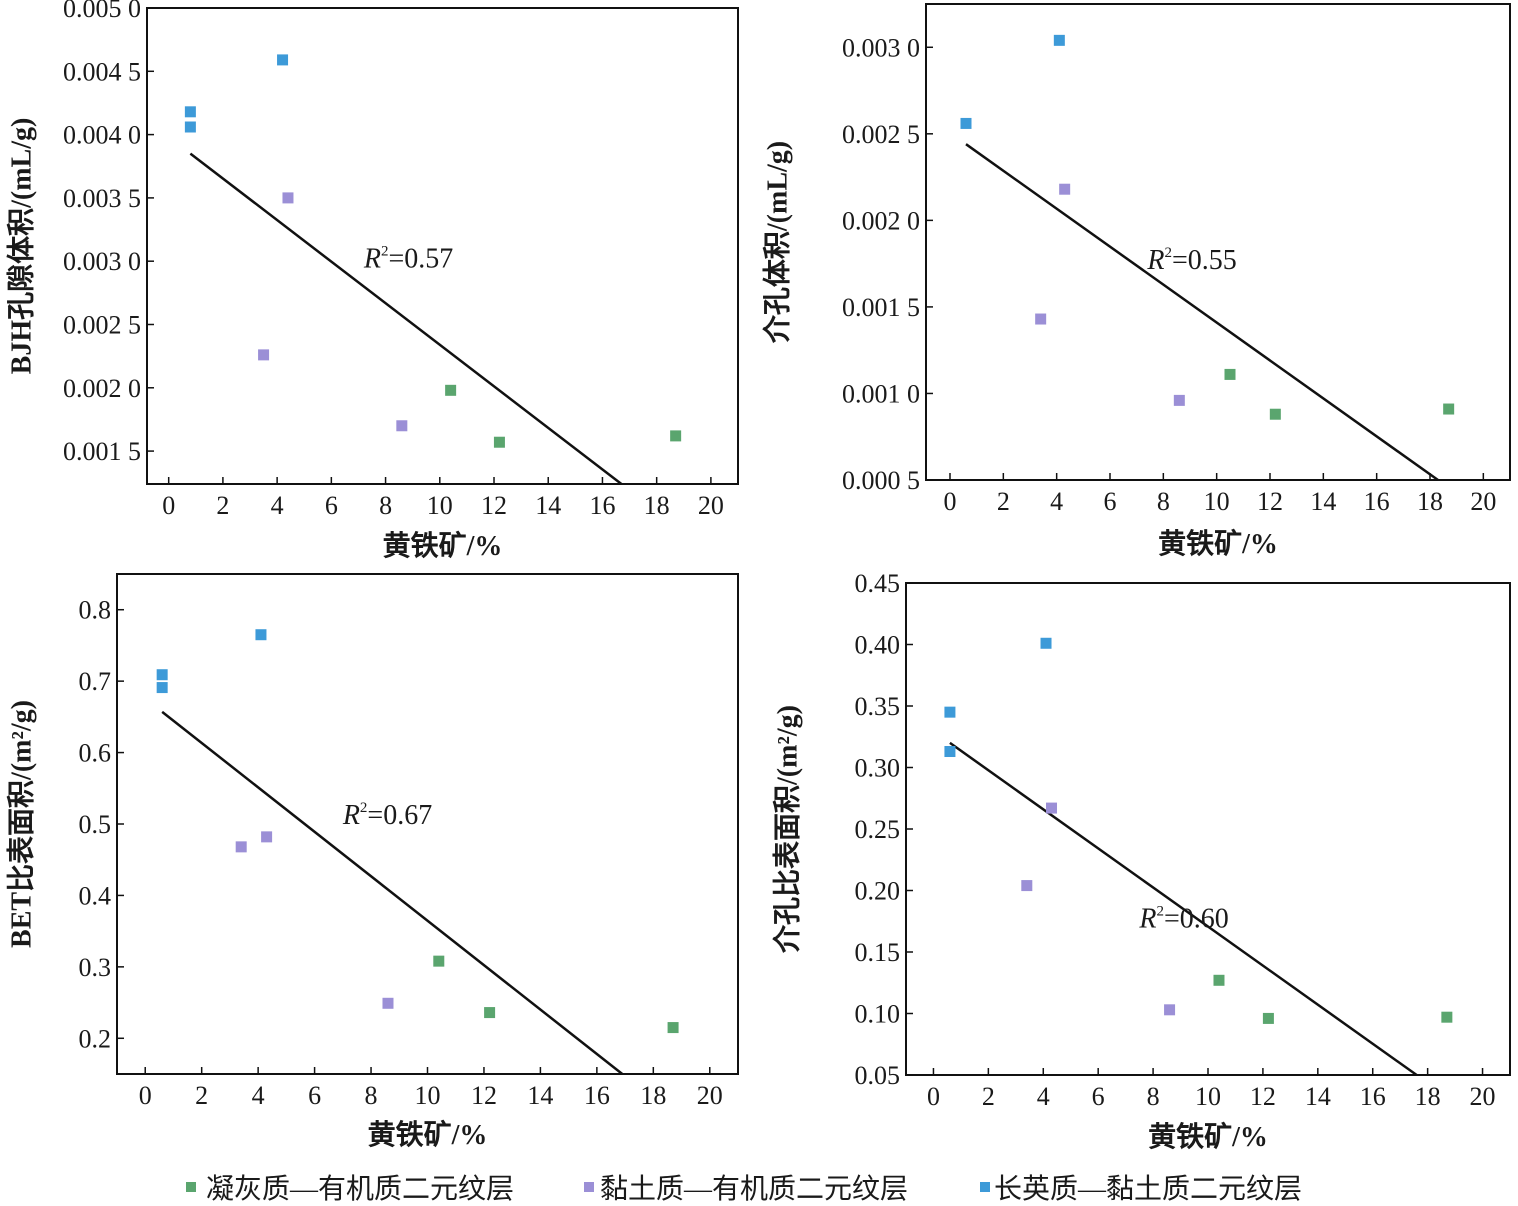  What do you see at coordinates (102, 261) in the screenshot?
I see `y-tick-label: 0.003 0` at bounding box center [102, 261].